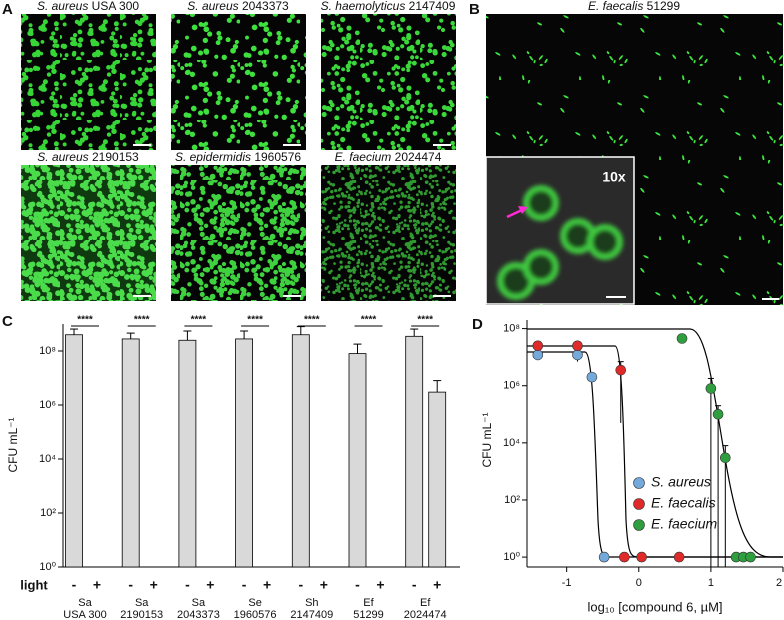 Image resolution: width=784 pixels, height=620 pixels. What do you see at coordinates (432, 6) in the screenshot?
I see `strain: 2147409` at bounding box center [432, 6].